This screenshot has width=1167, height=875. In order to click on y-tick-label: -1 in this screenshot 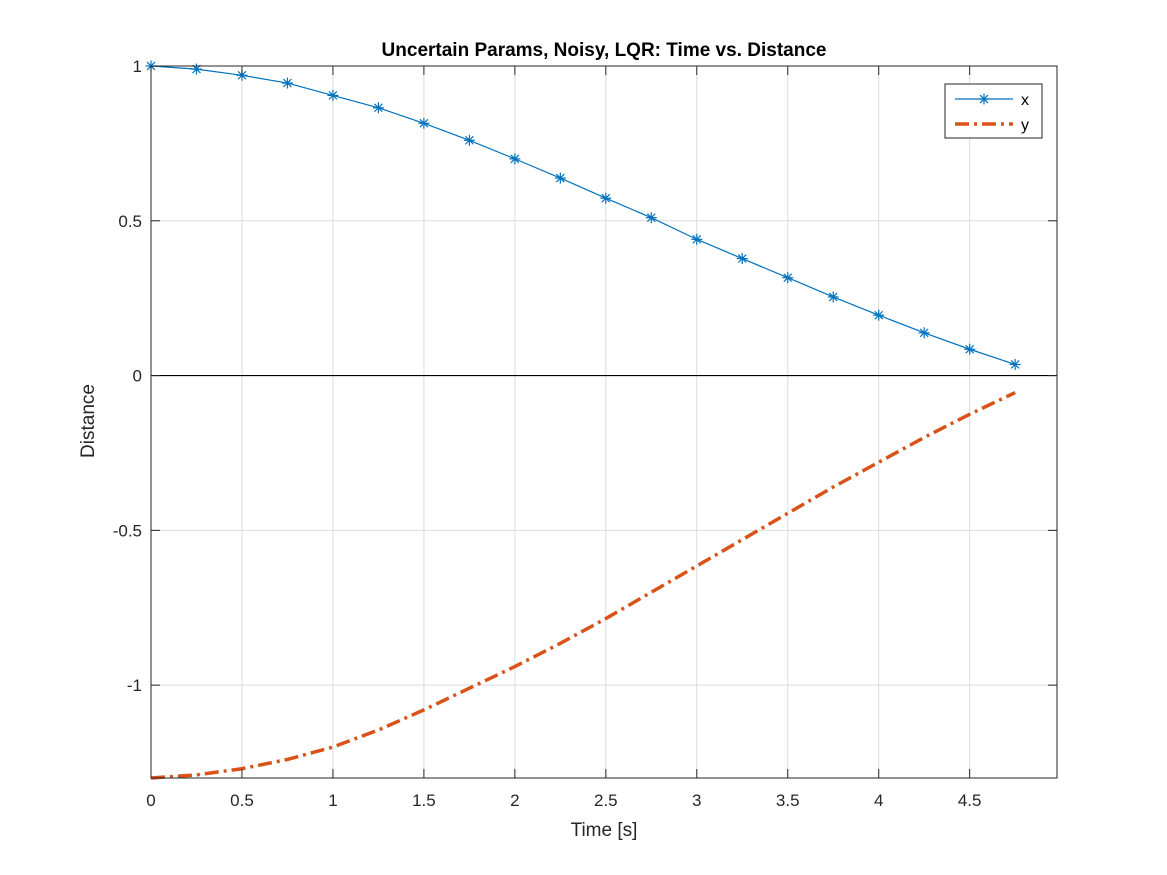, I will do `click(134, 685)`.